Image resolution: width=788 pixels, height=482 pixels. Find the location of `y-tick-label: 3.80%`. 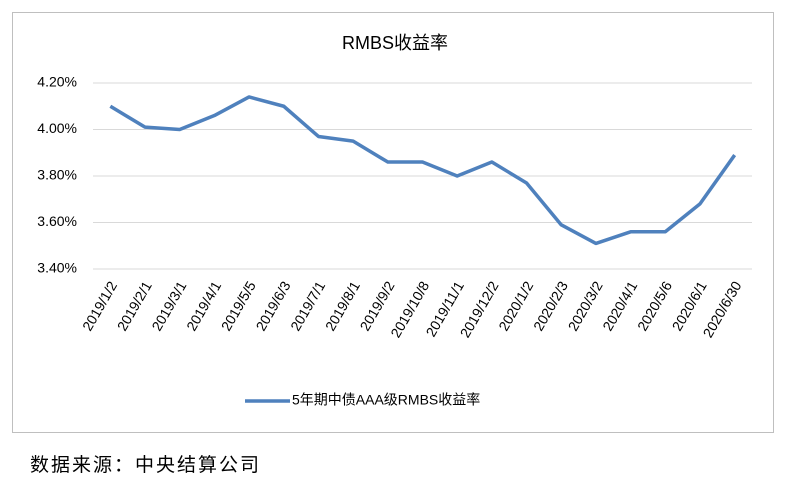

y-tick-label: 3.80% is located at coordinates (57, 175).